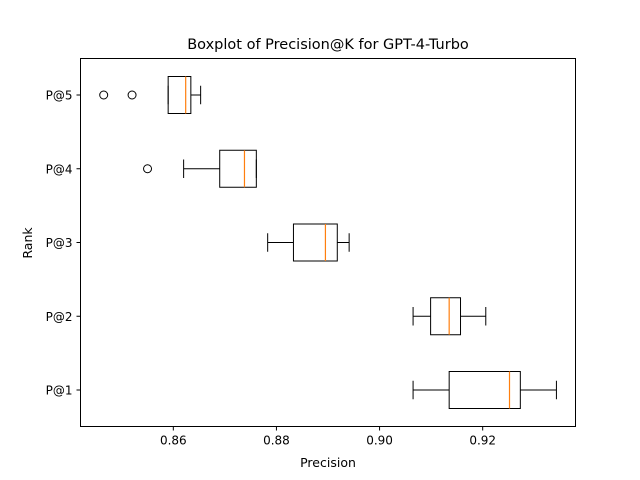 The width and height of the screenshot is (640, 480). What do you see at coordinates (446, 316) in the screenshot?
I see `box-P@2` at bounding box center [446, 316].